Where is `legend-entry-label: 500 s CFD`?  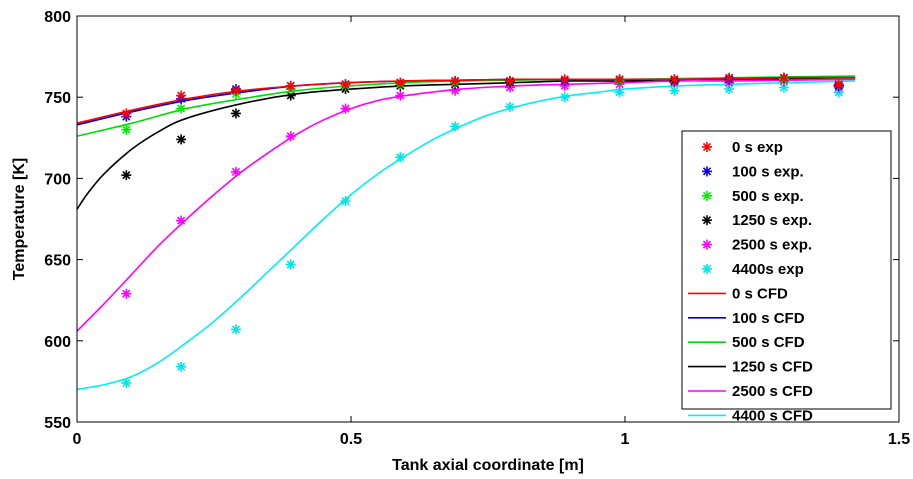 legend-entry-label: 500 s CFD is located at coordinates (768, 342).